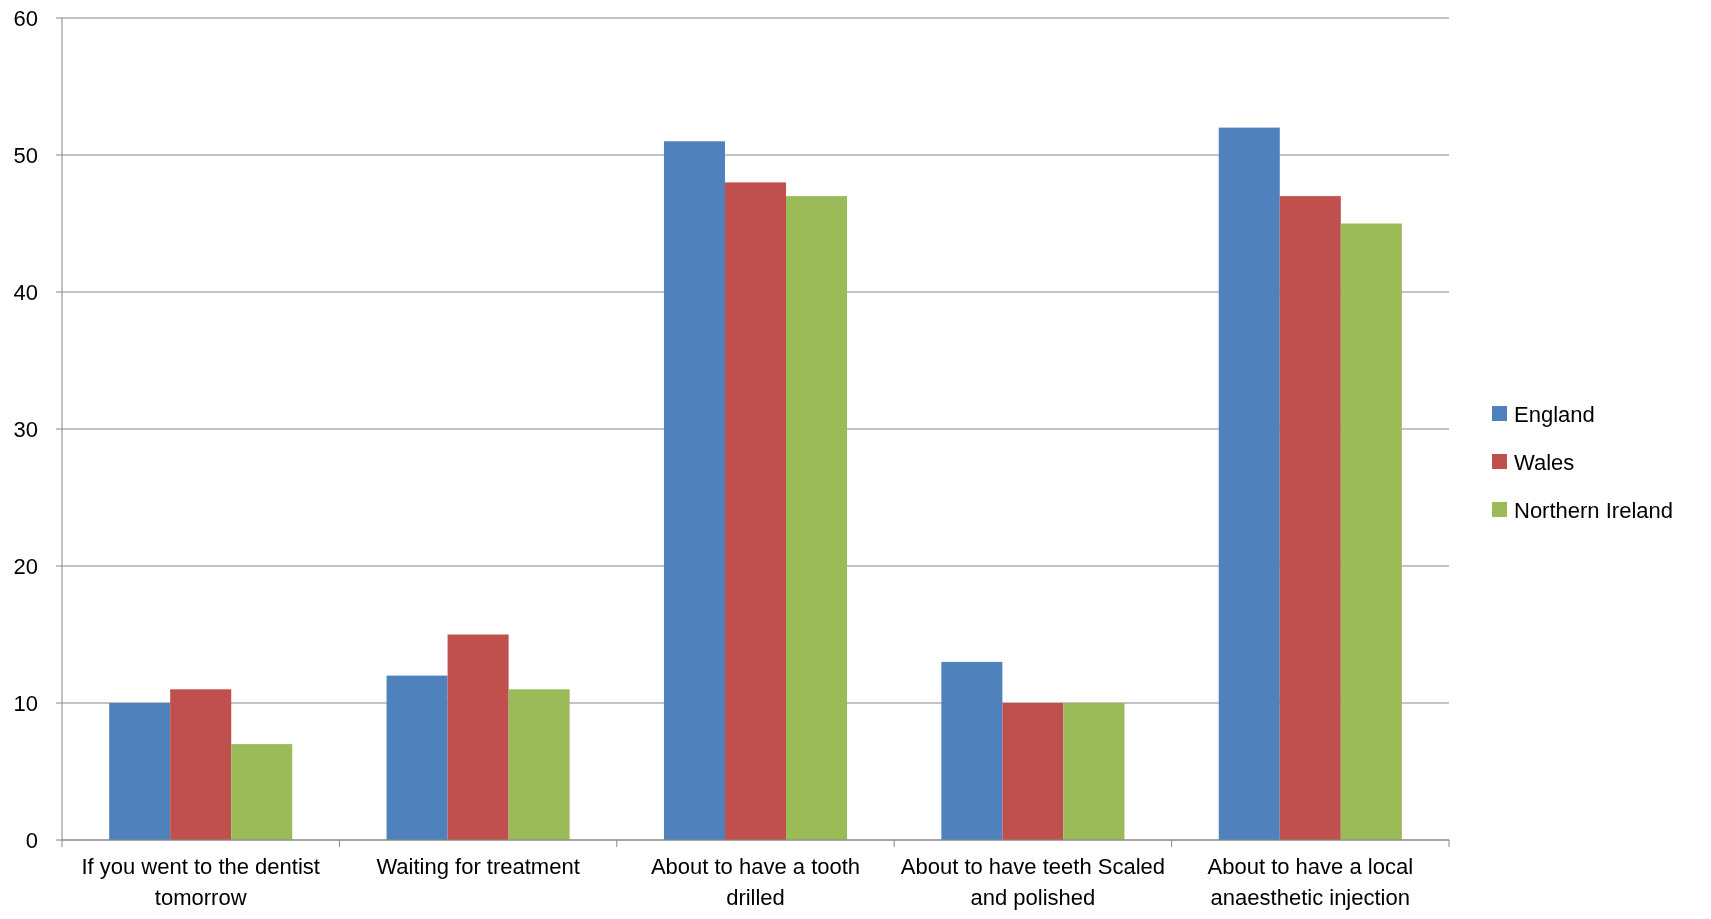  What do you see at coordinates (478, 866) in the screenshot?
I see `x-tick-label: Waiting for treatment` at bounding box center [478, 866].